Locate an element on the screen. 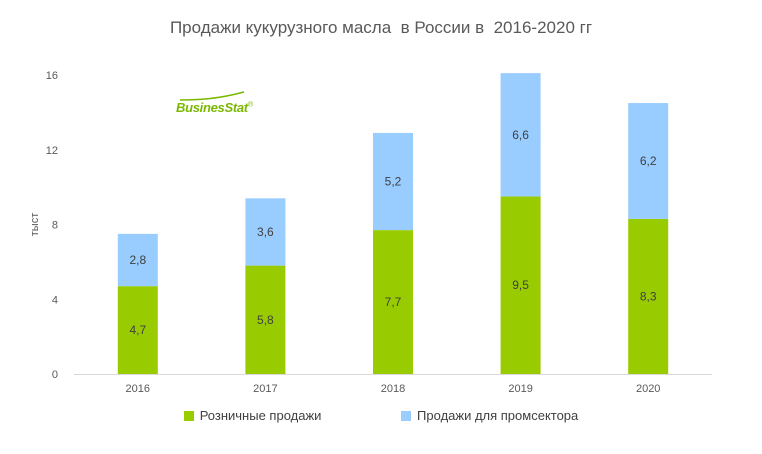 The width and height of the screenshot is (762, 454). legend-item-industrial: Продажи для промсектора is located at coordinates (489, 415).